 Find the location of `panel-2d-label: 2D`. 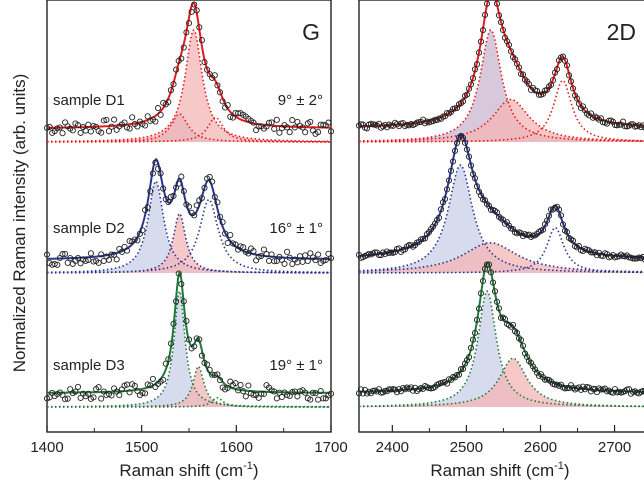

panel-2d-label: 2D is located at coordinates (621, 32).